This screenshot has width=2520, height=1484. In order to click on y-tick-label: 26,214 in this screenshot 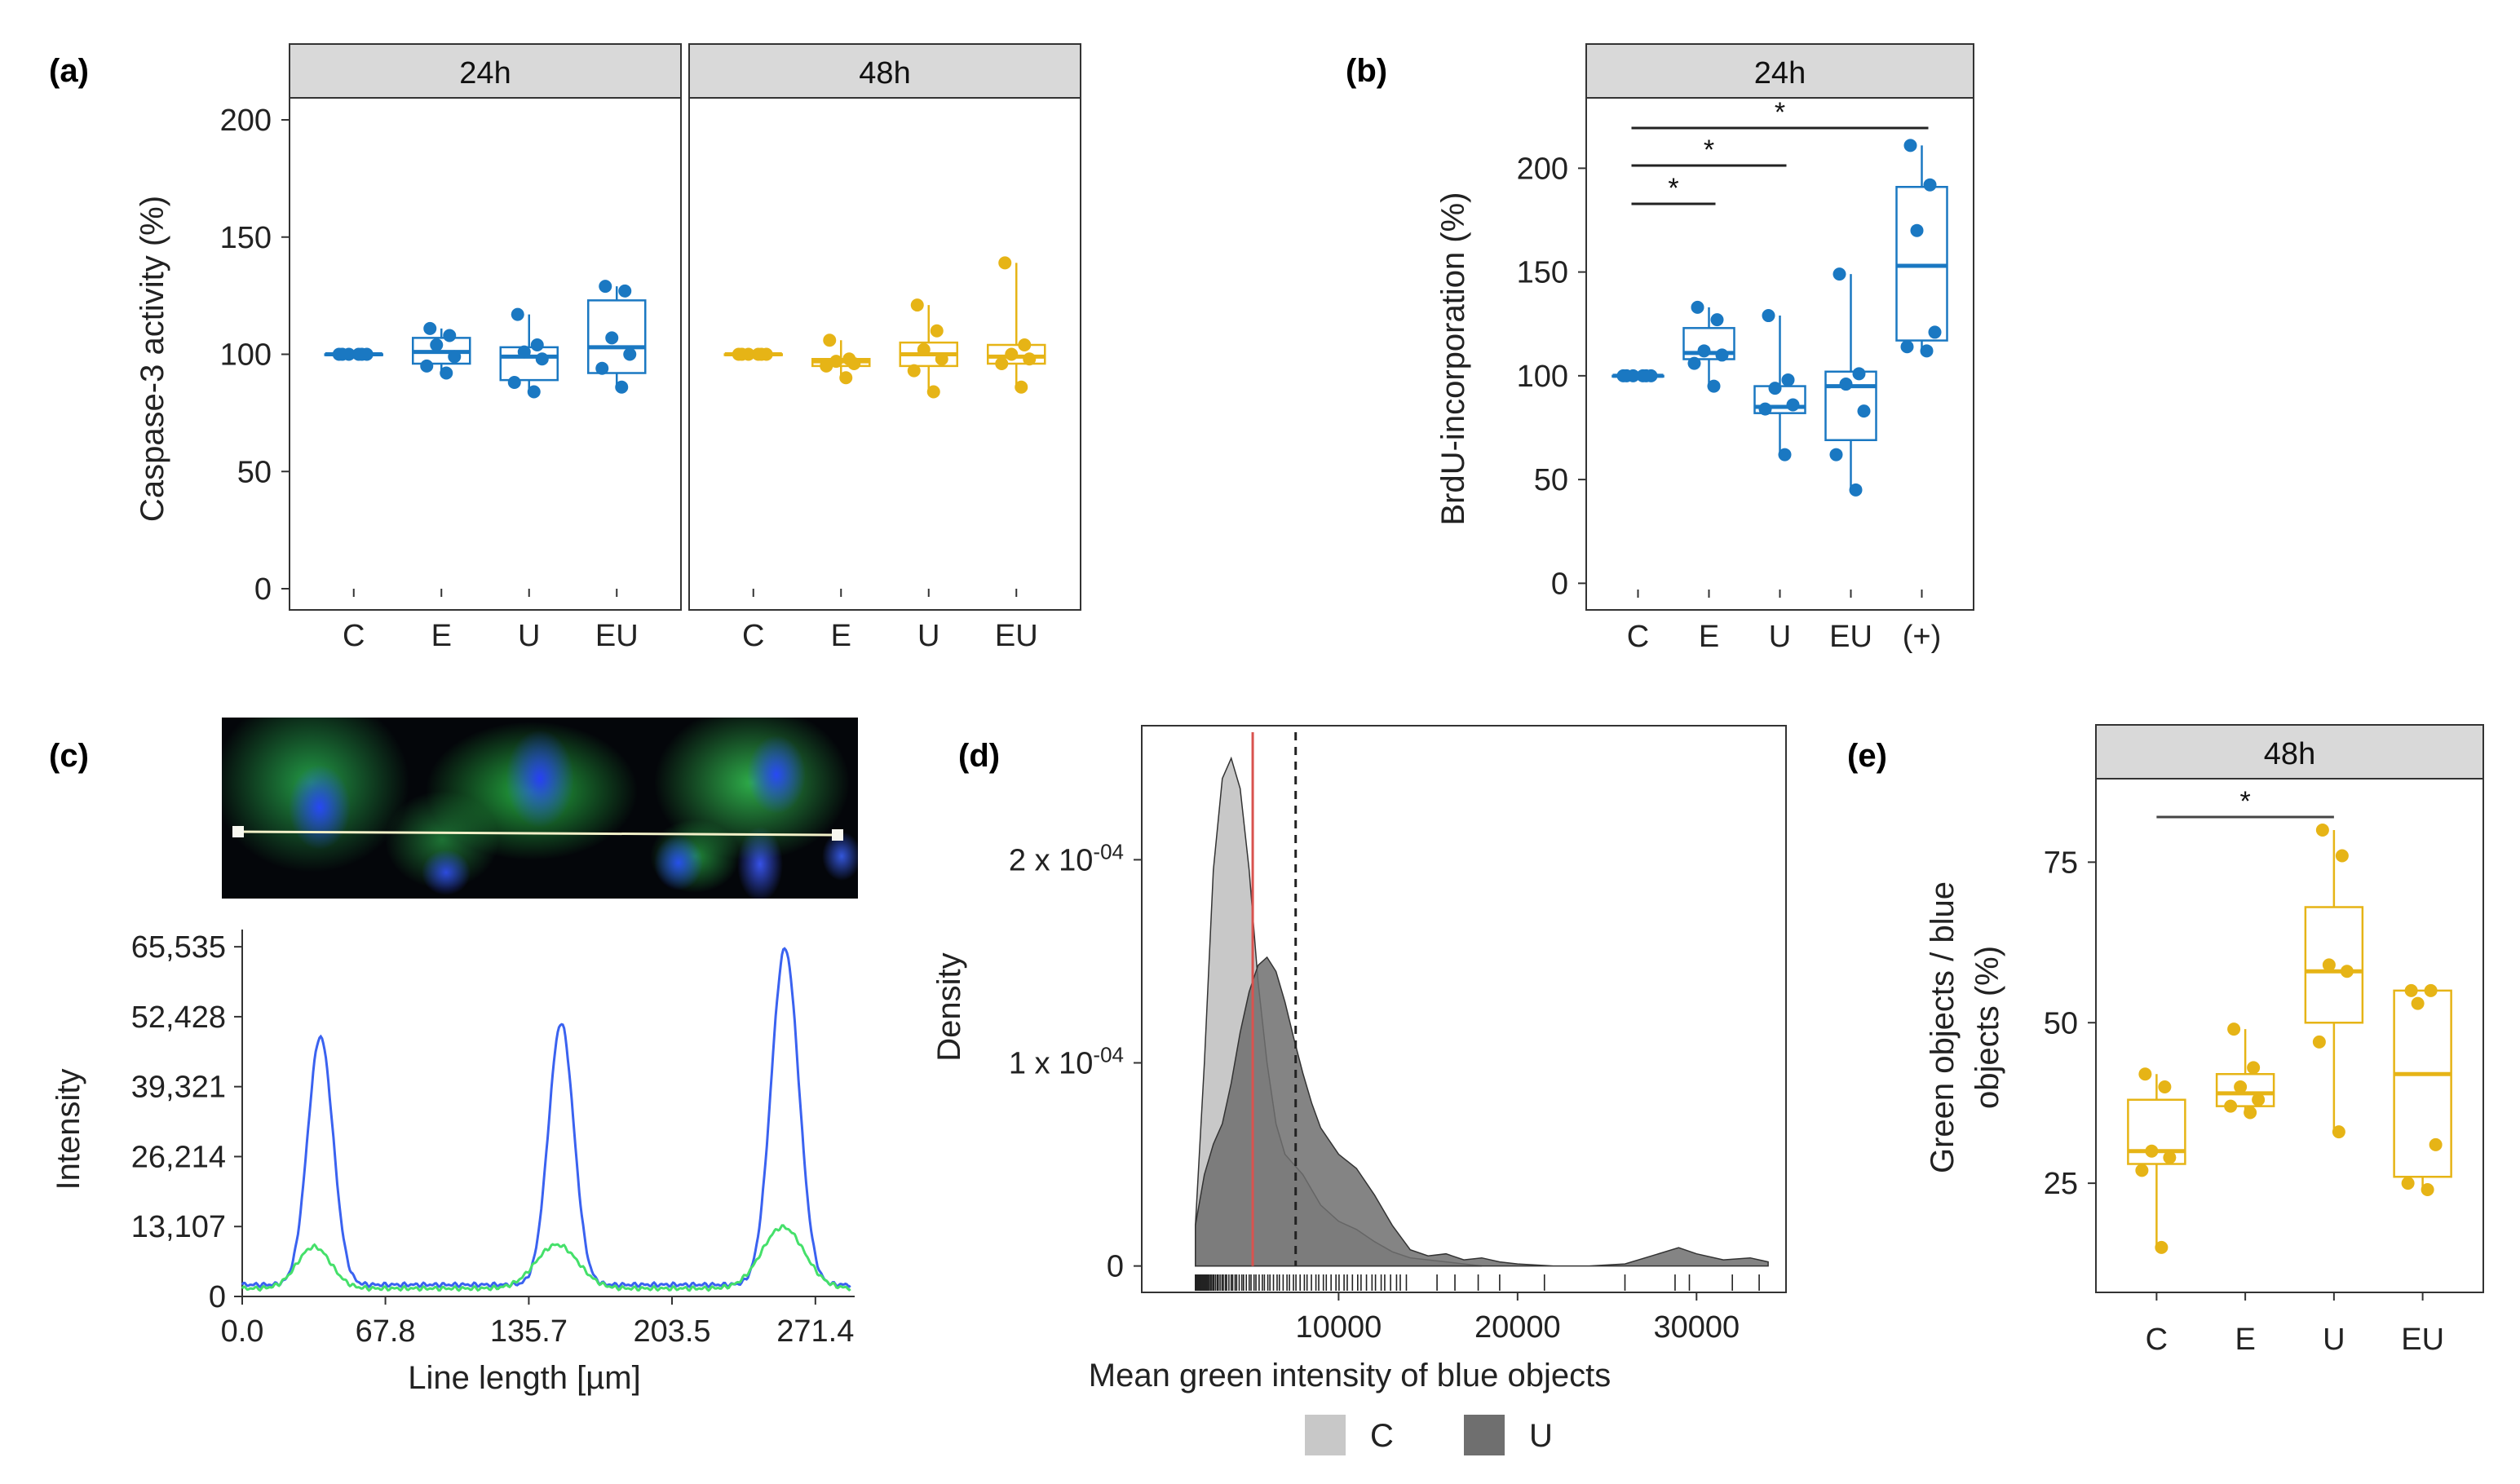, I will do `click(179, 1157)`.